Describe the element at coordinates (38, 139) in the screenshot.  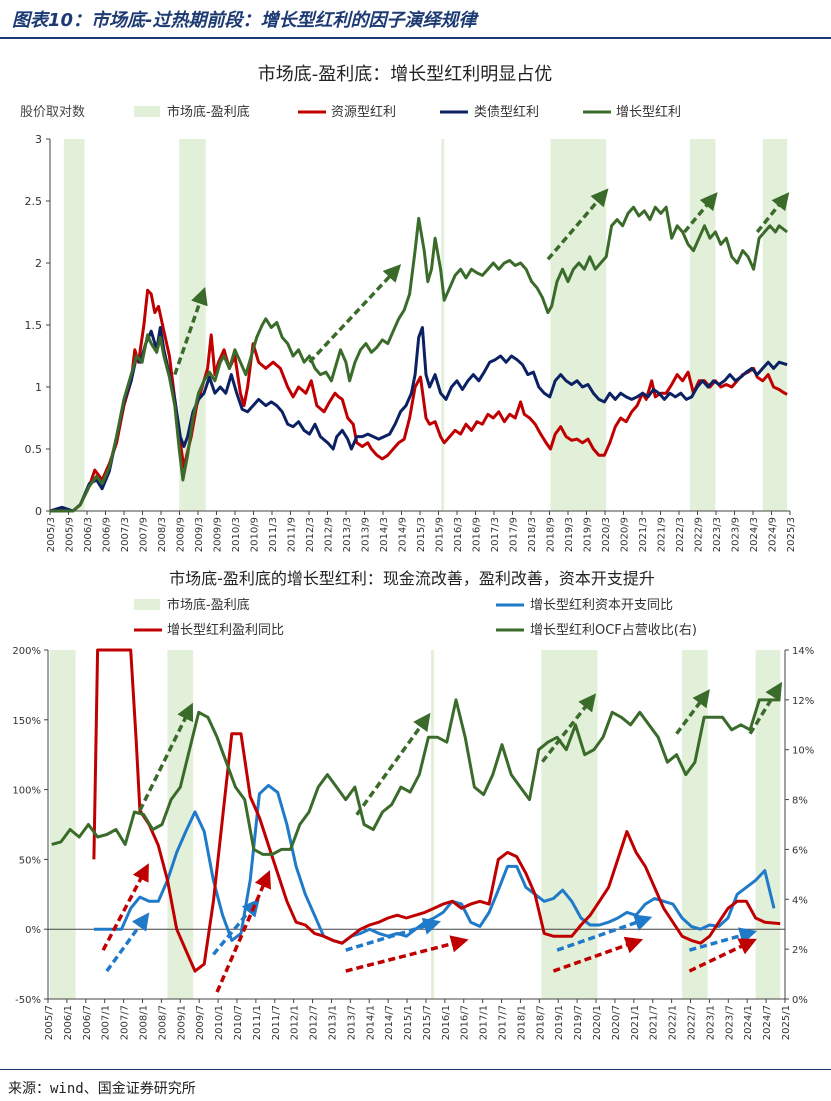
I see `chart1-ytick-label: 3` at that location.